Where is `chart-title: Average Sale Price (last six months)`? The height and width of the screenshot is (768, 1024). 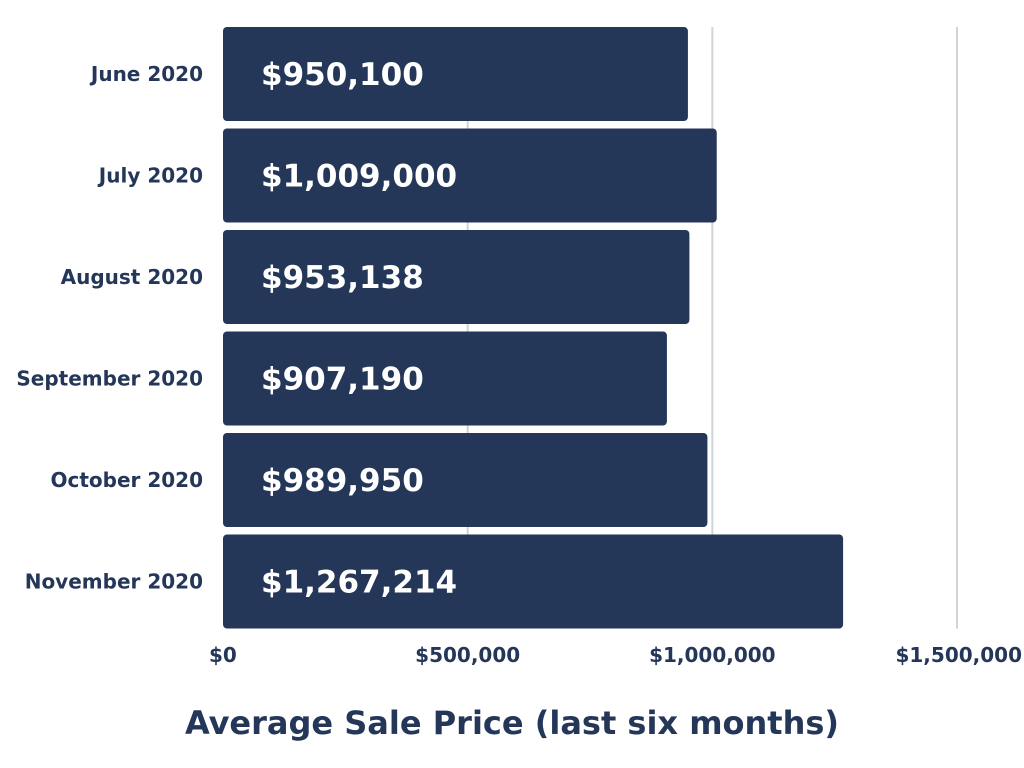 chart-title: Average Sale Price (last six months) is located at coordinates (512, 723).